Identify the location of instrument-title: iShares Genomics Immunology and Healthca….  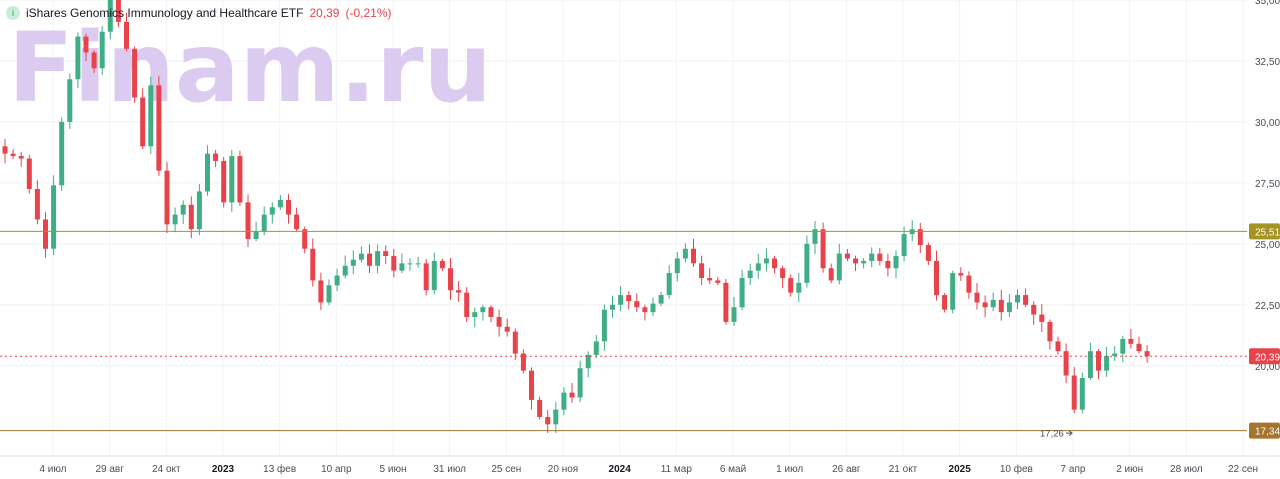
(165, 13).